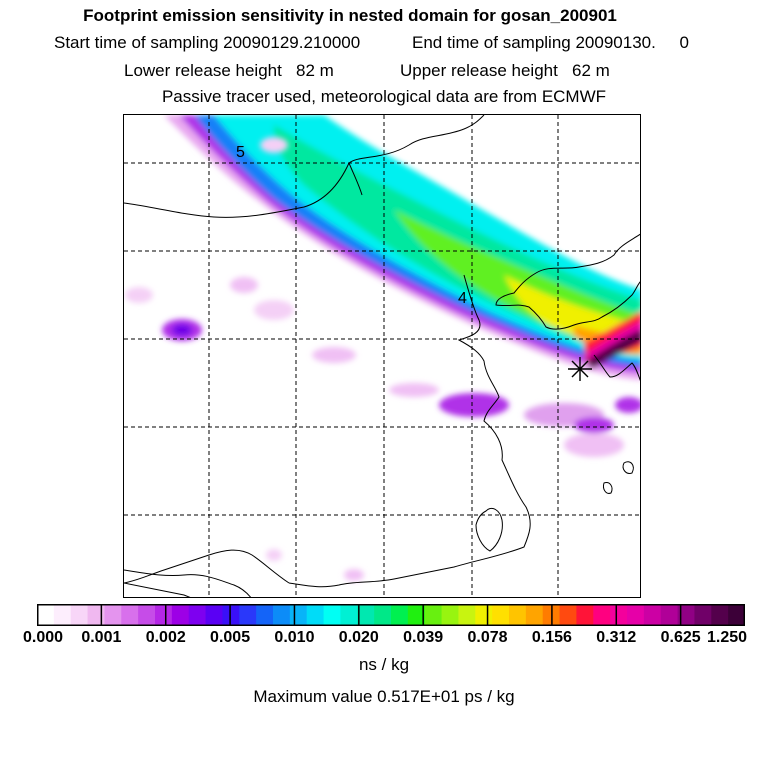  I want to click on colorbar-tick-label: 0.020, so click(358, 637).